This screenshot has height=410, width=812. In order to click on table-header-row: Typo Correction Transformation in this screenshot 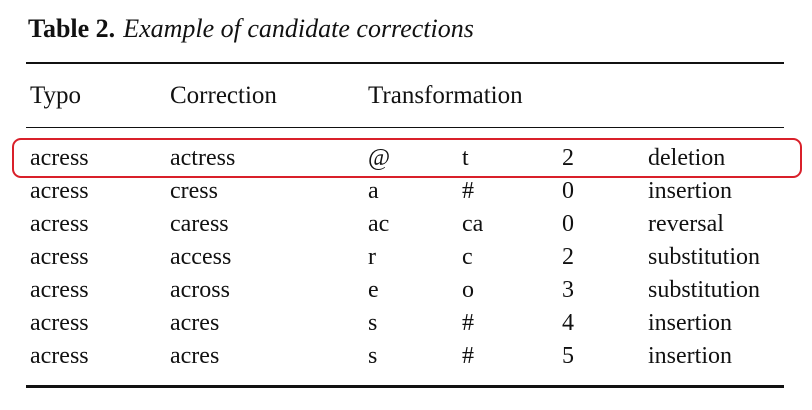, I will do `click(406, 96)`.